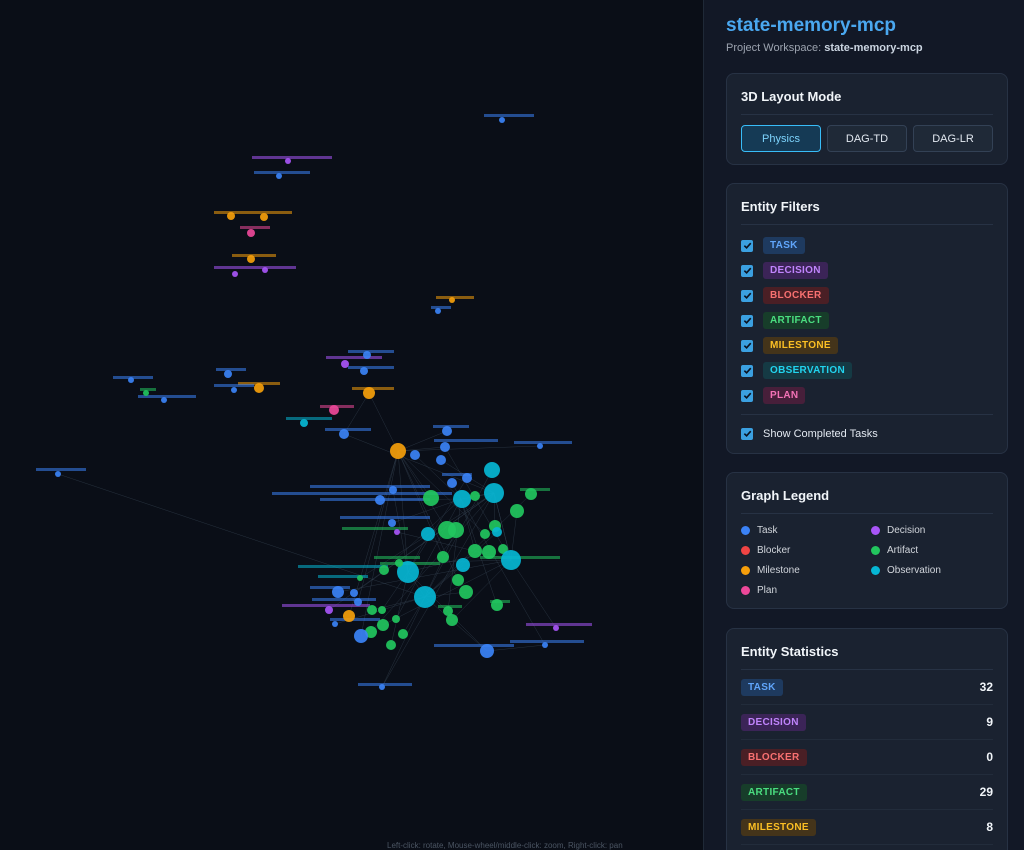 Image resolution: width=1024 pixels, height=850 pixels. Describe the element at coordinates (747, 433) in the screenshot. I see `show-completed-checkbox` at that location.